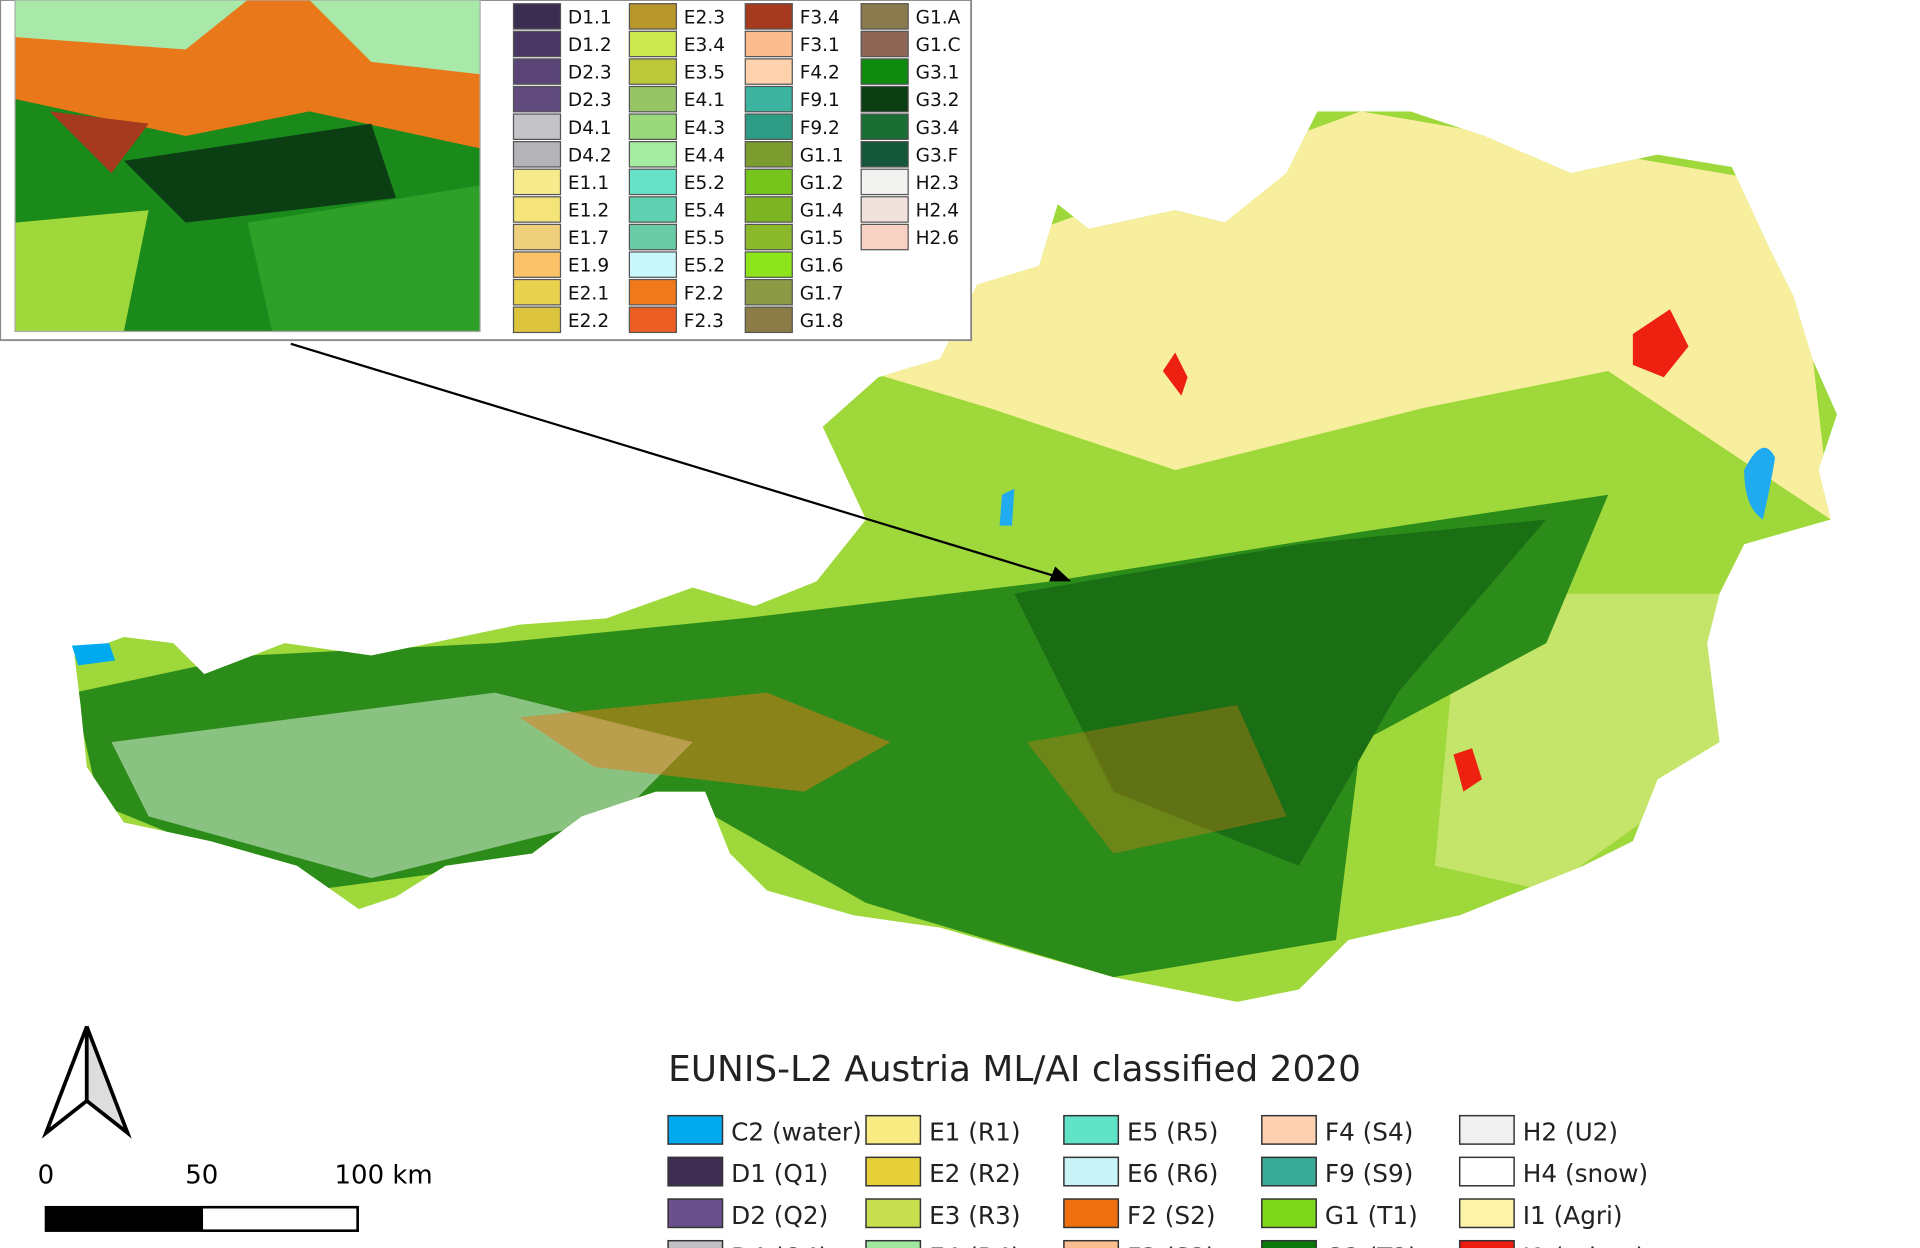  I want to click on inset-label: E1.9, so click(588, 266).